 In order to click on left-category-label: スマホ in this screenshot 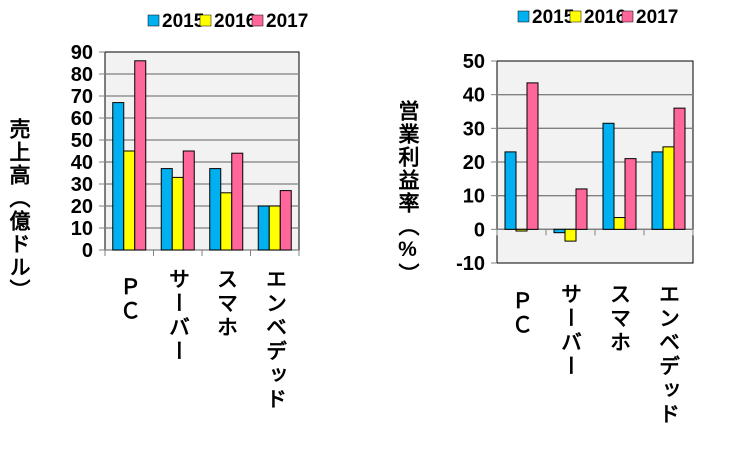, I will do `click(226, 304)`.